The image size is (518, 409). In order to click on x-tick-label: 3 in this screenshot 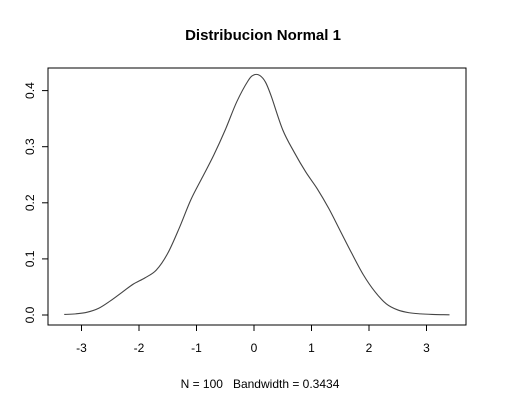, I will do `click(426, 348)`.